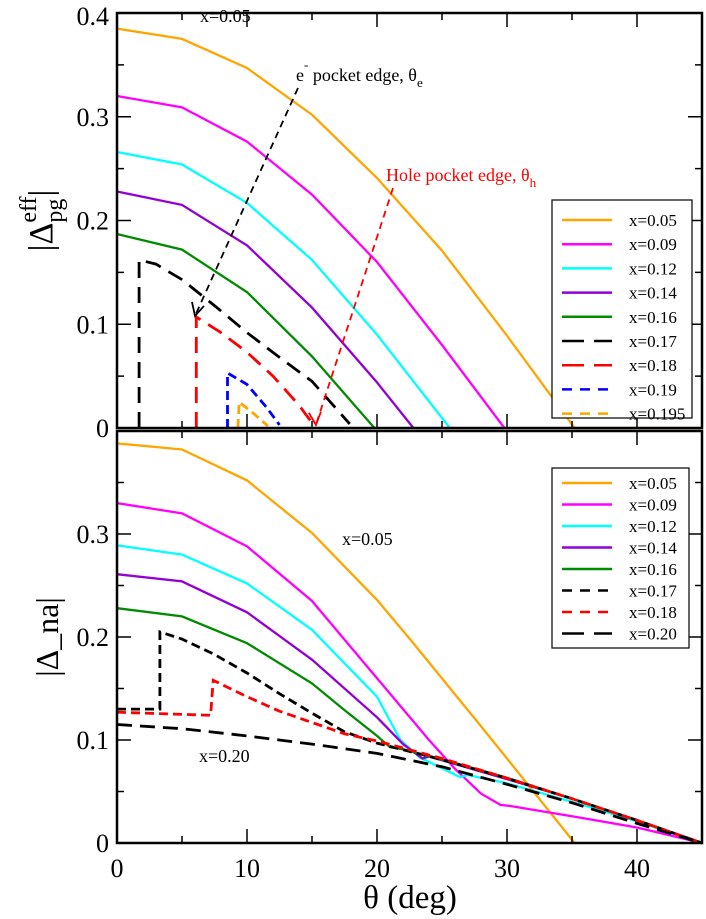 This screenshot has width=706, height=919. What do you see at coordinates (637, 868) in the screenshot?
I see `x-tick-label: 40` at bounding box center [637, 868].